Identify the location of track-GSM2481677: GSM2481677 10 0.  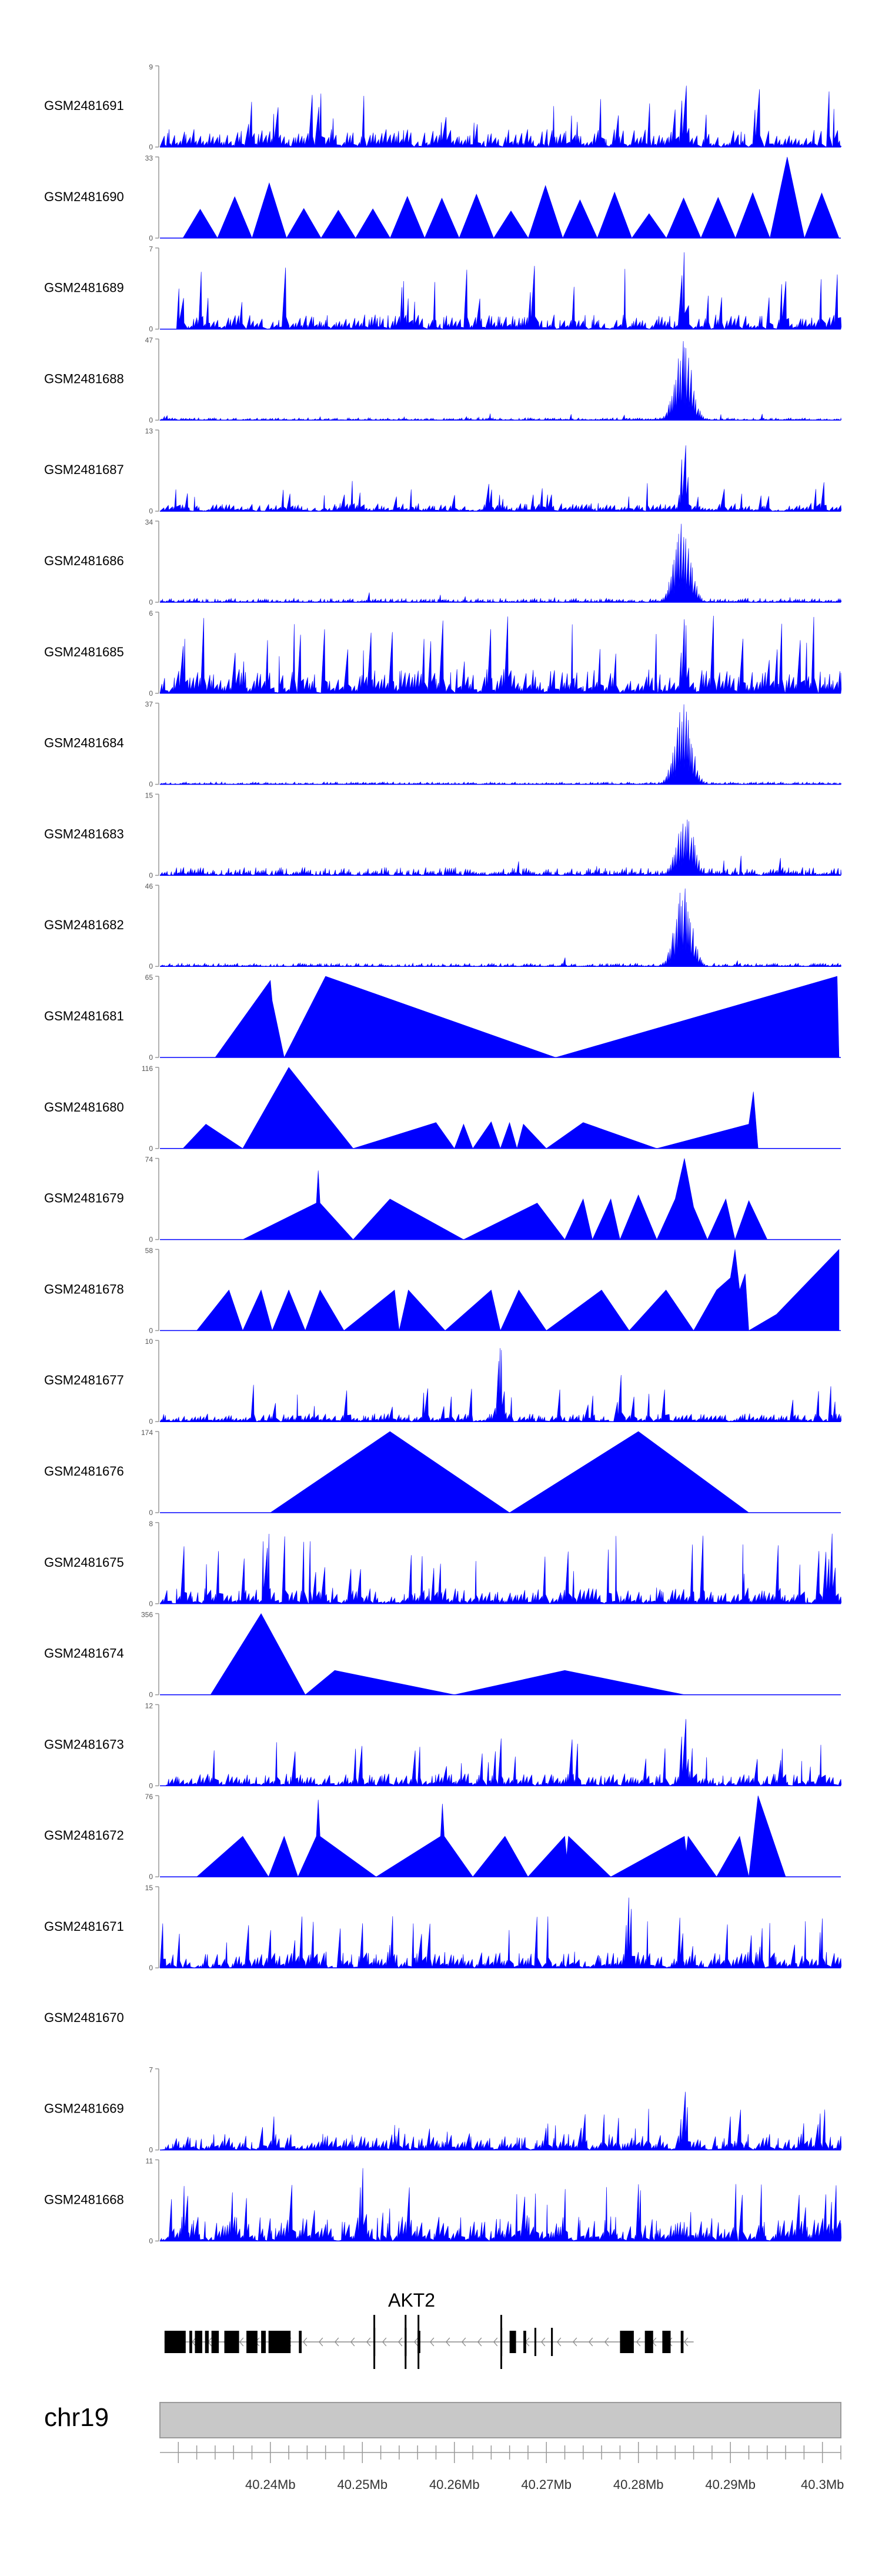
(443, 1381).